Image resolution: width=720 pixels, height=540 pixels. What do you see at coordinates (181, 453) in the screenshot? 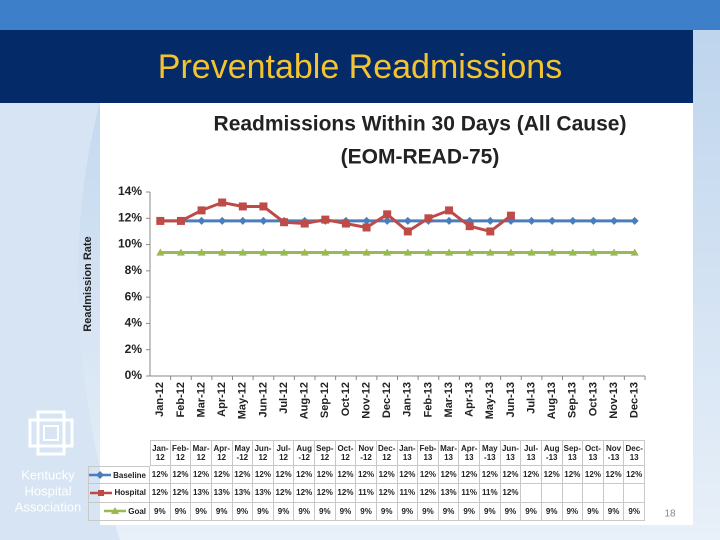
I see `table-header: Feb-12` at bounding box center [181, 453].